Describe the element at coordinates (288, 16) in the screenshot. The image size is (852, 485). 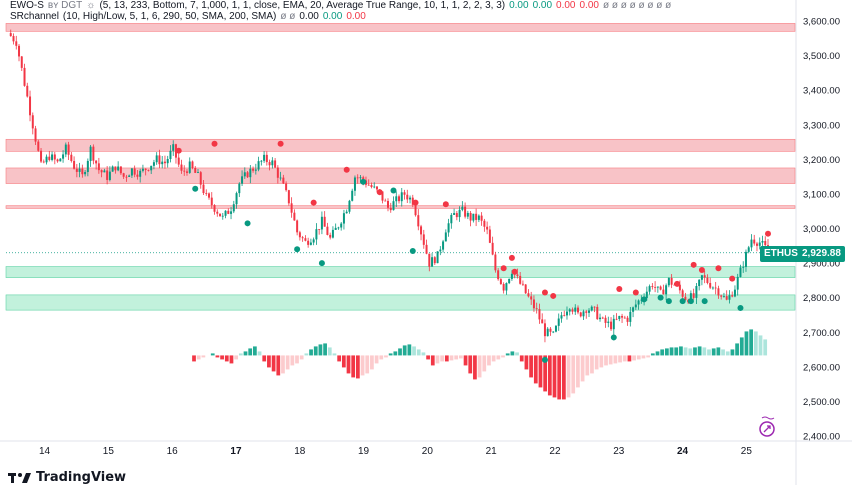
I see `sr-value: ø ø` at that location.